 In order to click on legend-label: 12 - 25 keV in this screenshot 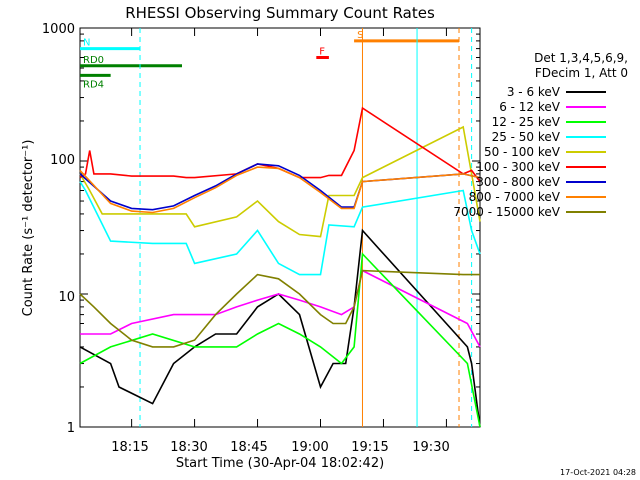, I will do `click(526, 122)`.